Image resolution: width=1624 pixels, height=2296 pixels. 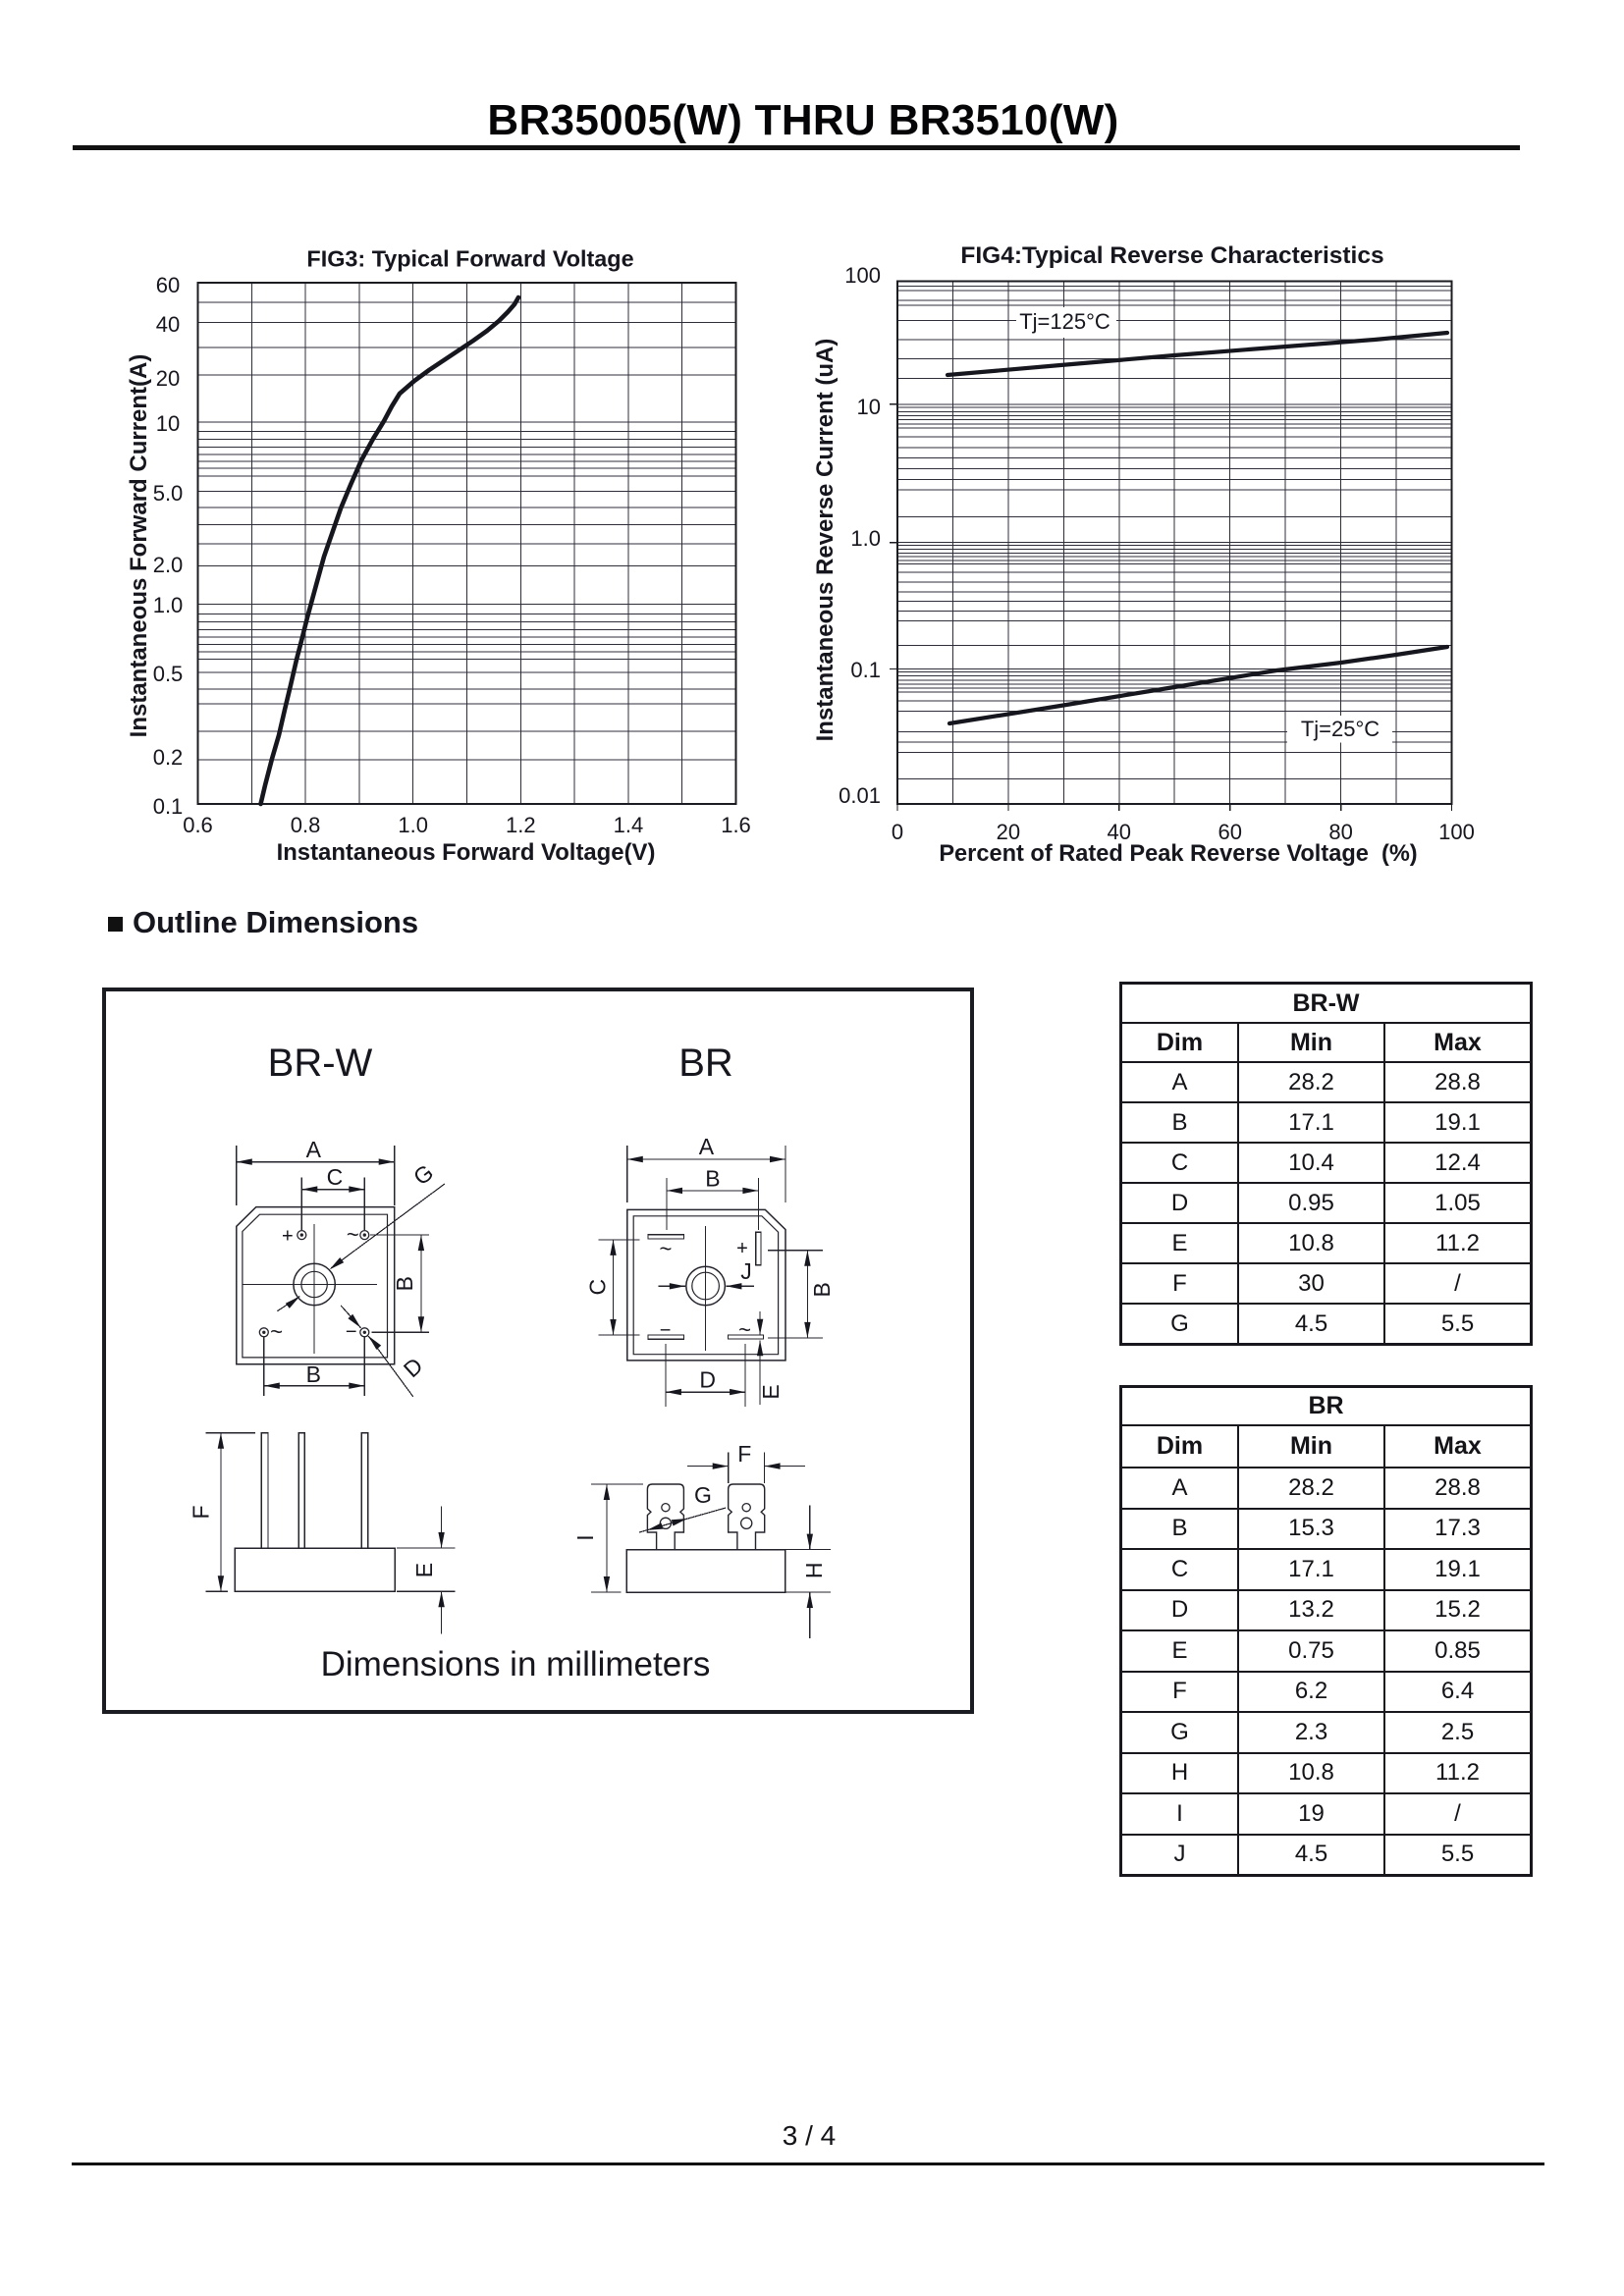 I want to click on svg-text: 1.2, so click(x=521, y=825).